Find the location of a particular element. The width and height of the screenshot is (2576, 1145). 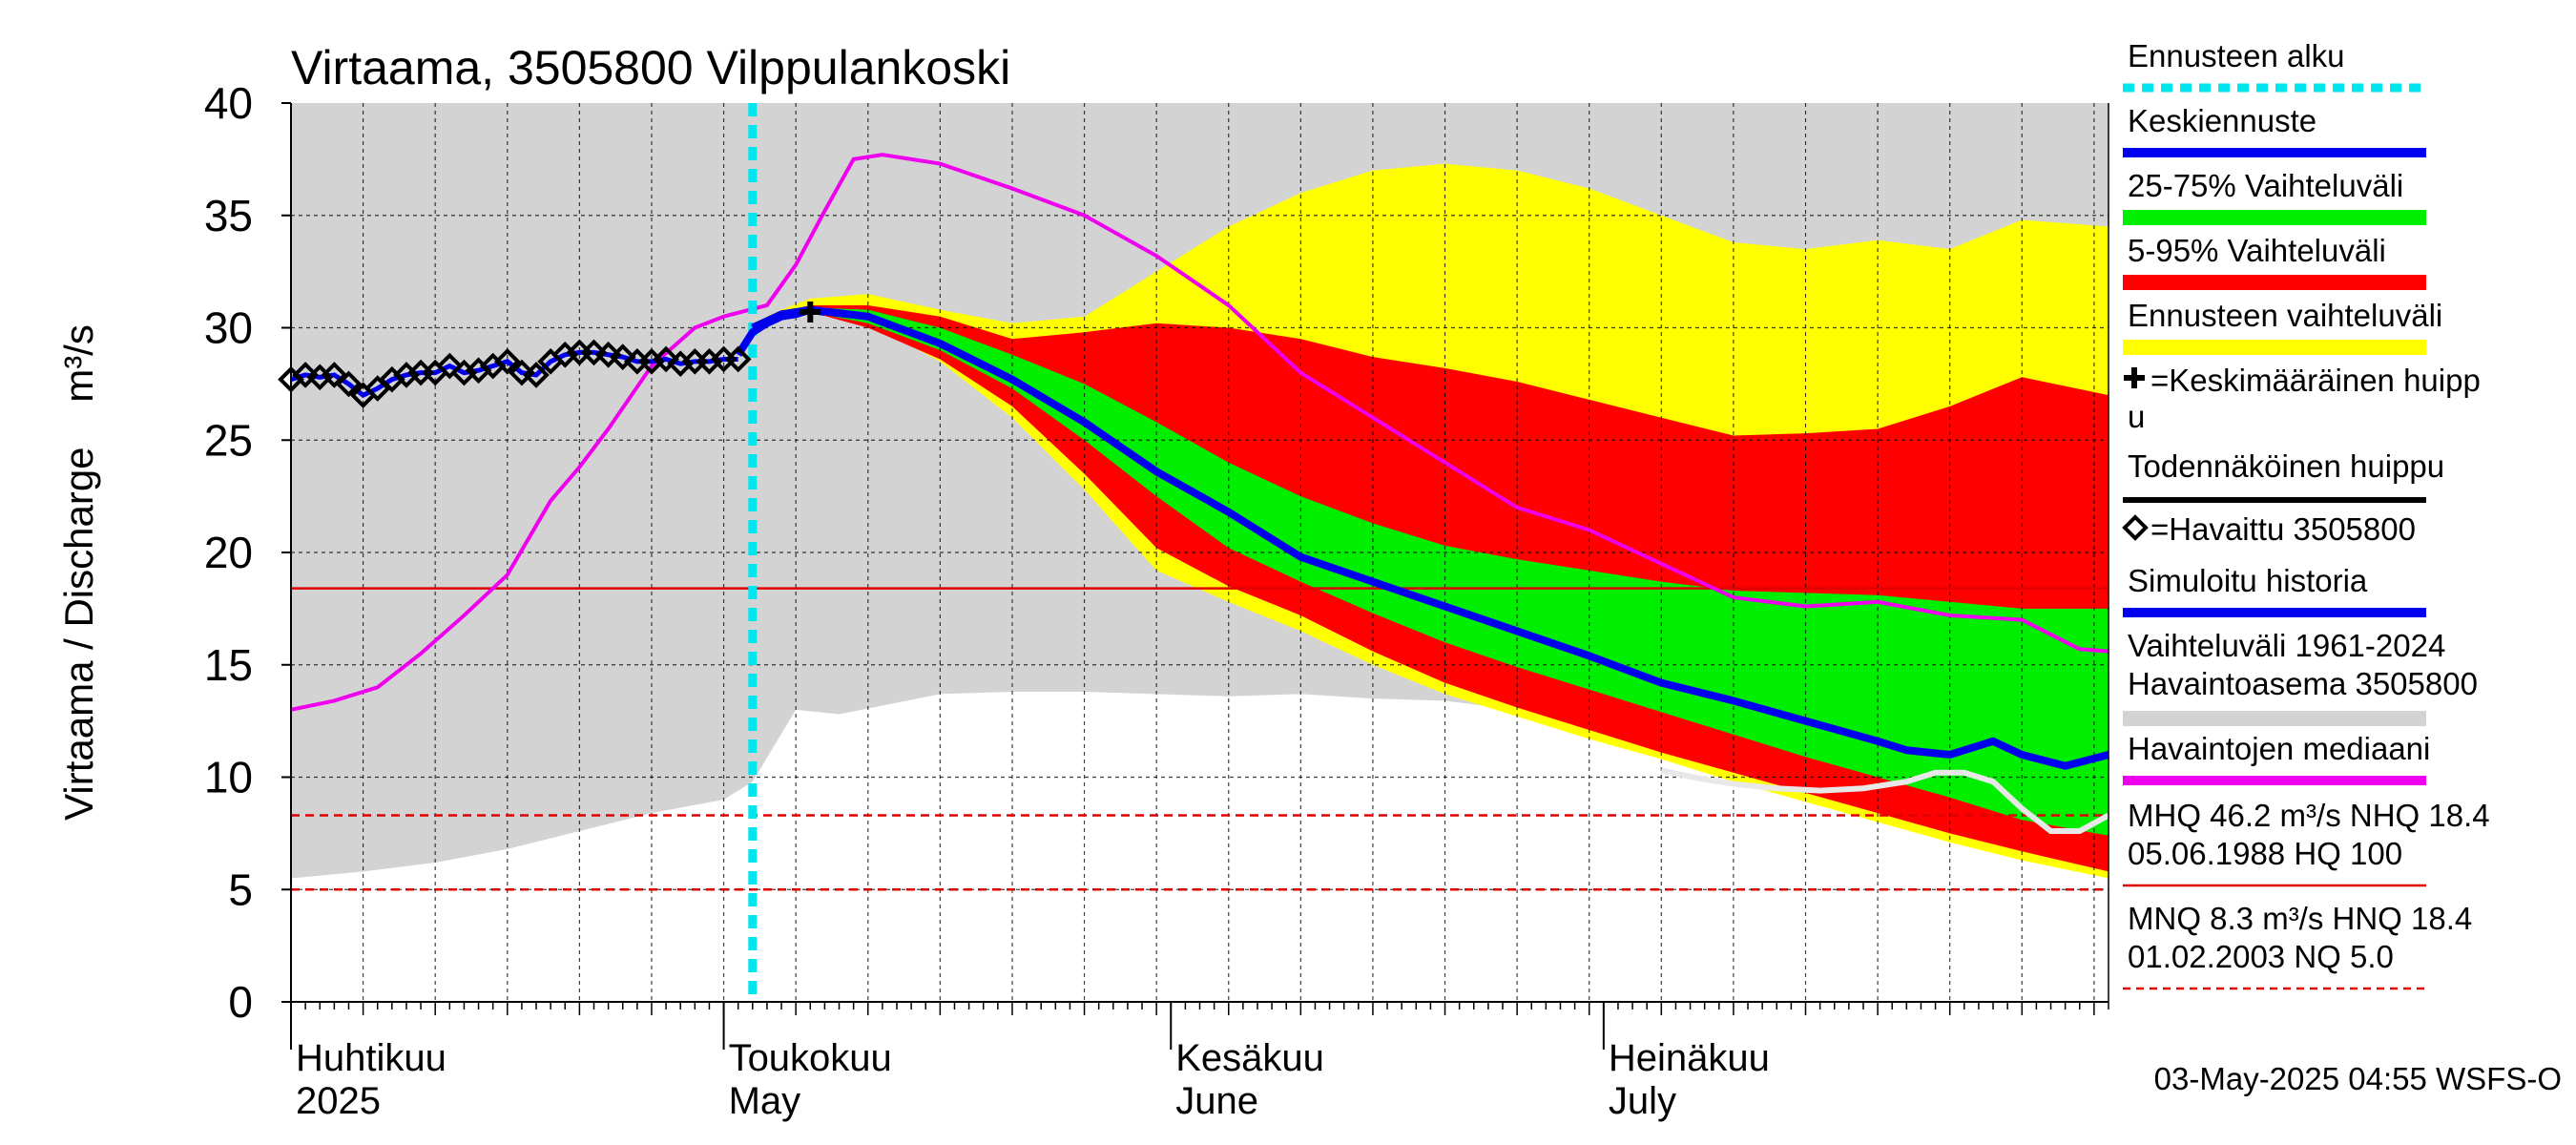

legend-label: Simuloitu historia is located at coordinates (2248, 581).